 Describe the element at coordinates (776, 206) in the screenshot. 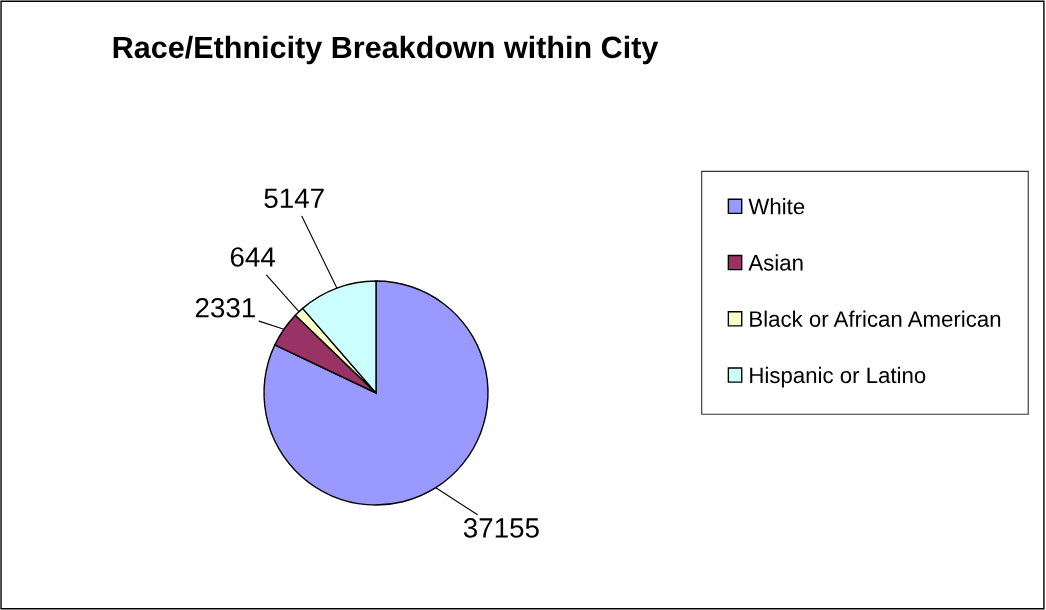

I see `legend-label: White` at that location.